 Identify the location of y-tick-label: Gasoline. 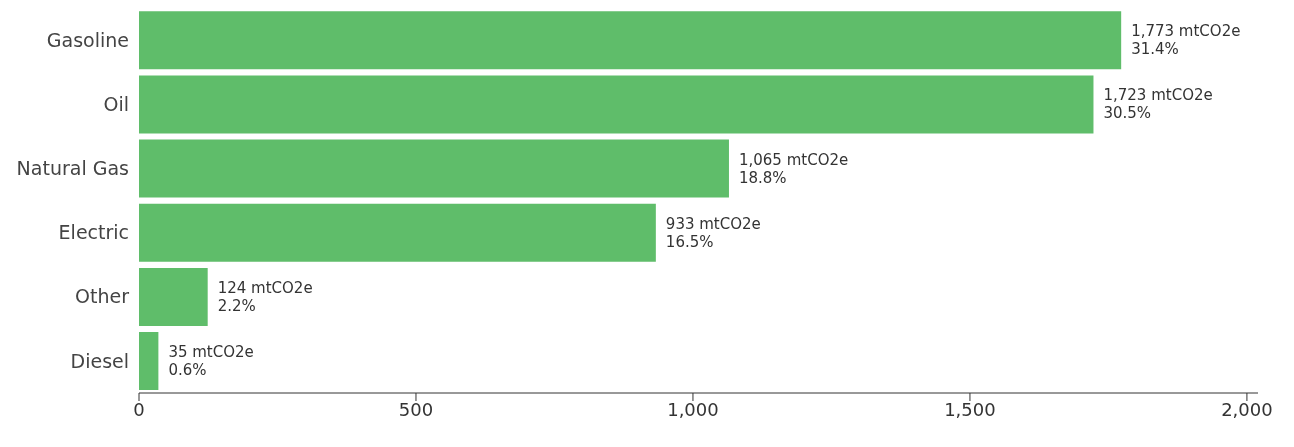
(87, 39).